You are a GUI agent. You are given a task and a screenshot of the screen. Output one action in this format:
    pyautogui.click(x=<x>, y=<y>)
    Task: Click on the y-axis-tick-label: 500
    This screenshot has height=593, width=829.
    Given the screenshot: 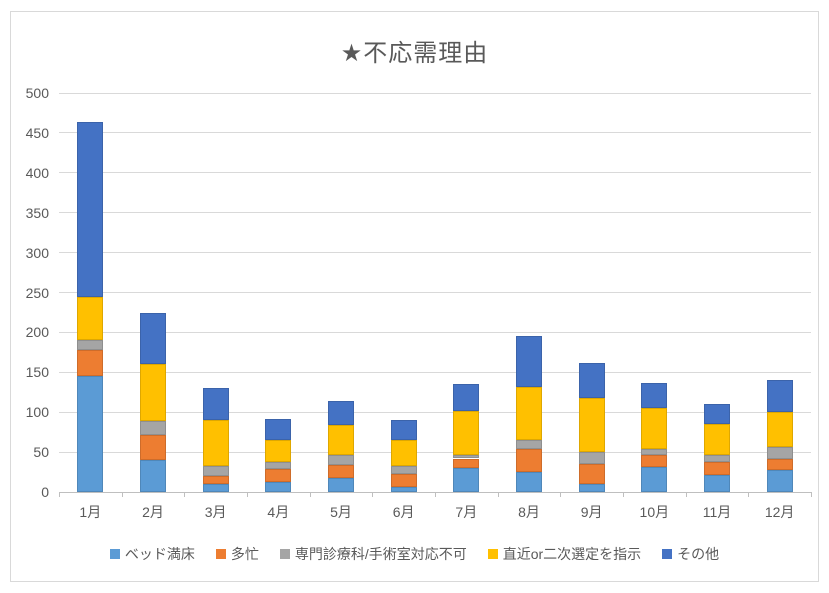 What is the action you would take?
    pyautogui.click(x=37, y=93)
    